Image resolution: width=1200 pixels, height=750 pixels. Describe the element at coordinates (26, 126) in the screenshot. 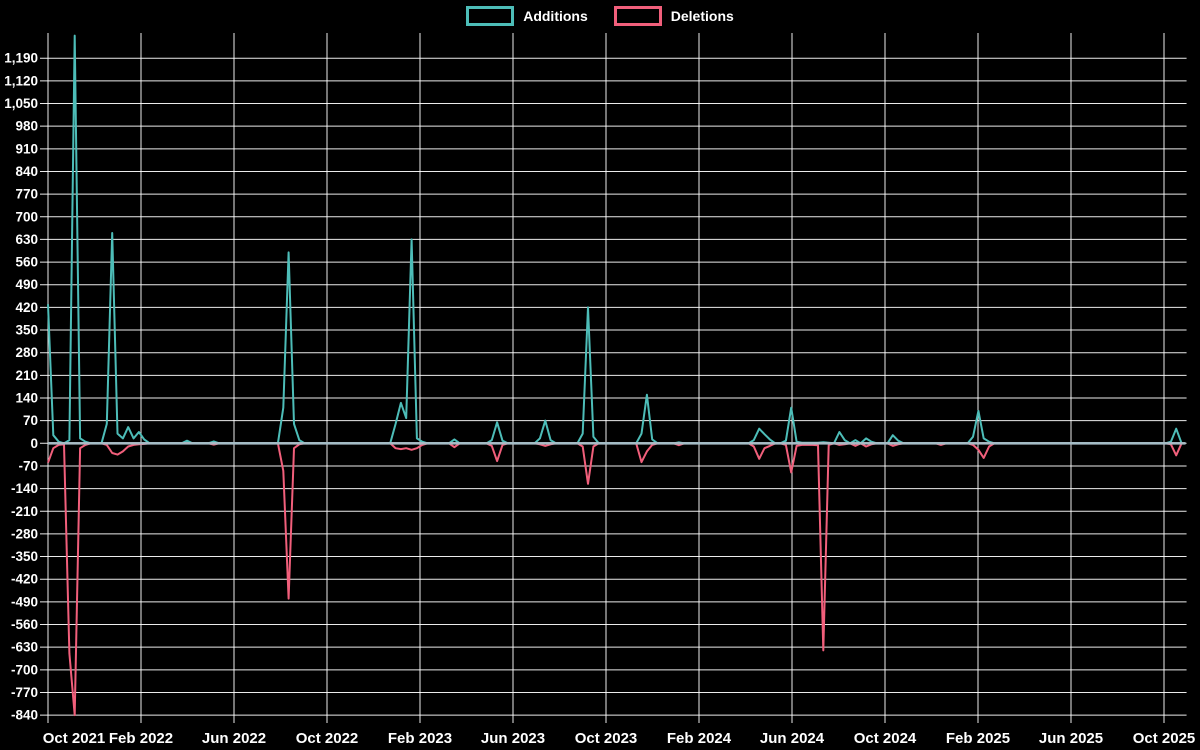

I see `y-tick-label: 980` at that location.